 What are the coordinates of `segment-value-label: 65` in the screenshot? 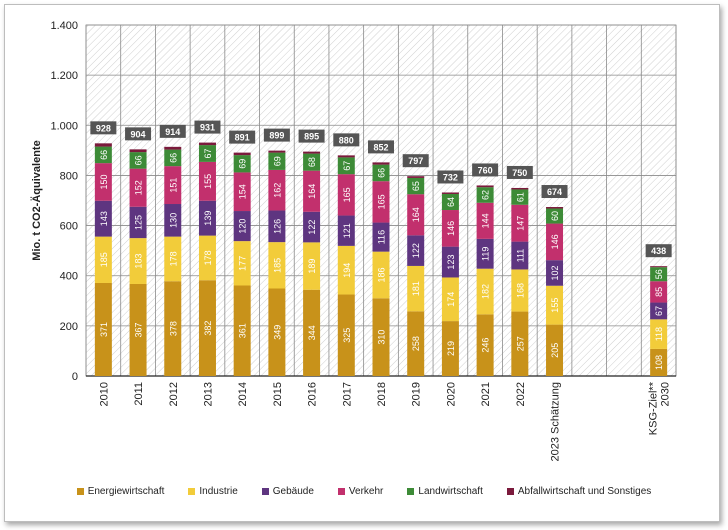 It's located at (416, 186).